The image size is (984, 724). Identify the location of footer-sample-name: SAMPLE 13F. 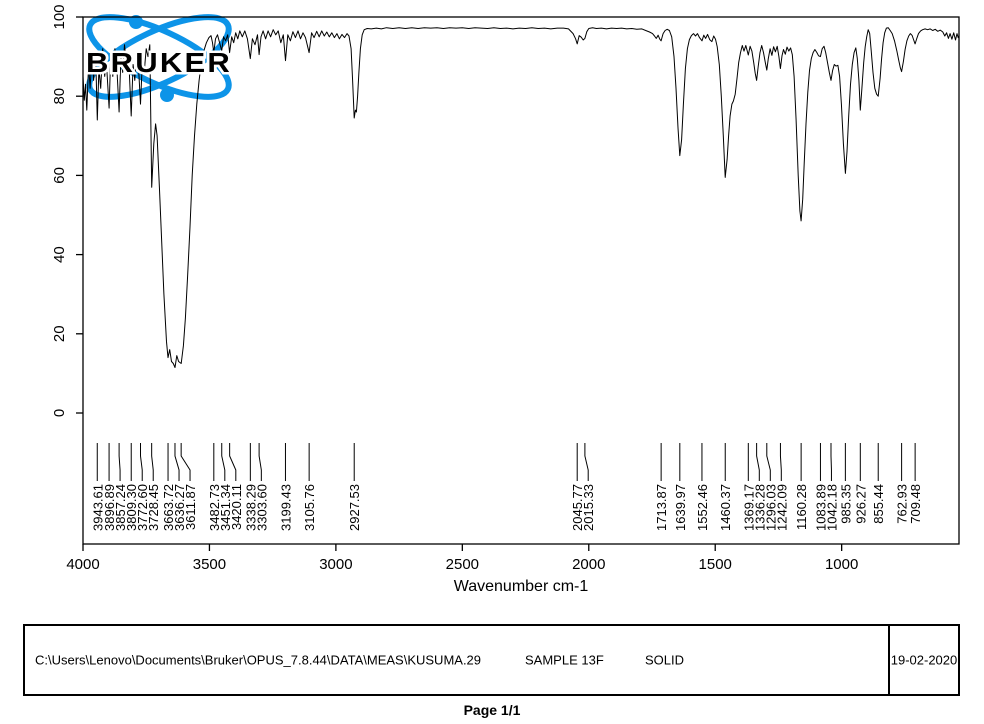
(564, 660).